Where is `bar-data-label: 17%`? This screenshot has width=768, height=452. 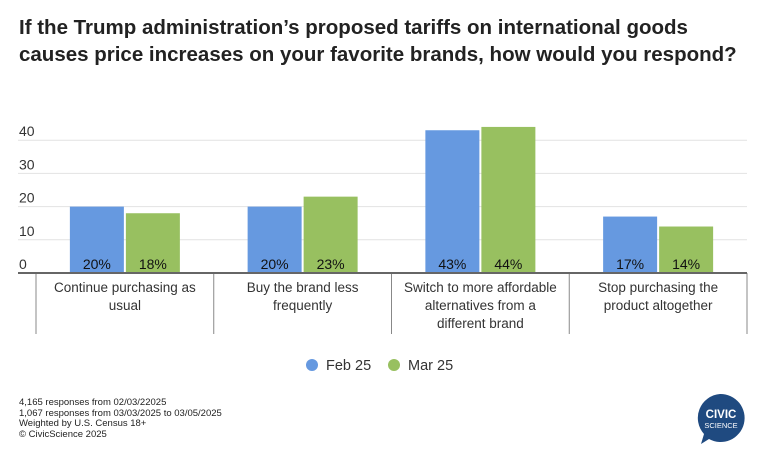 bar-data-label: 17% is located at coordinates (630, 264).